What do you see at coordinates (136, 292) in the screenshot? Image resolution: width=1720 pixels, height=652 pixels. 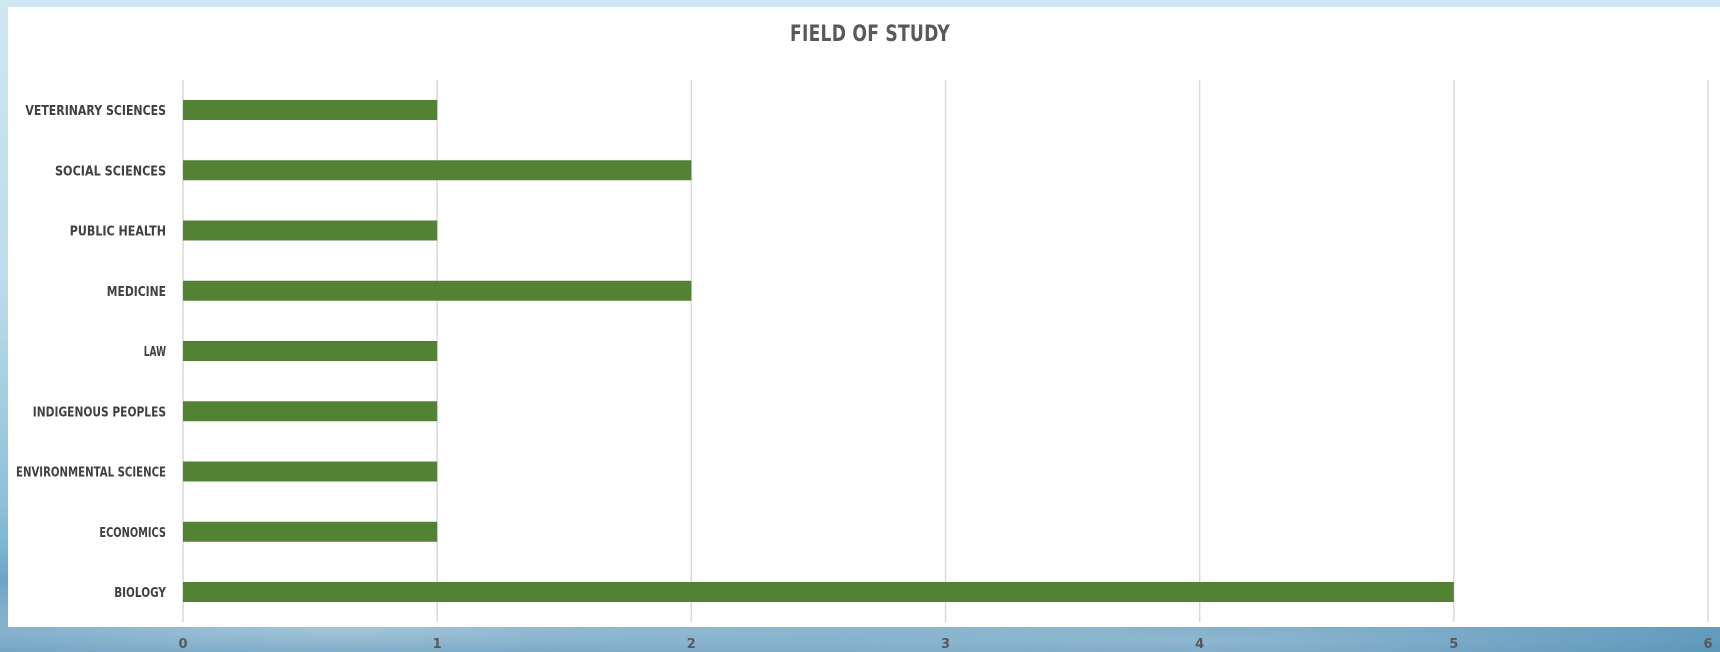 I see `category-label: MEDICINE` at bounding box center [136, 292].